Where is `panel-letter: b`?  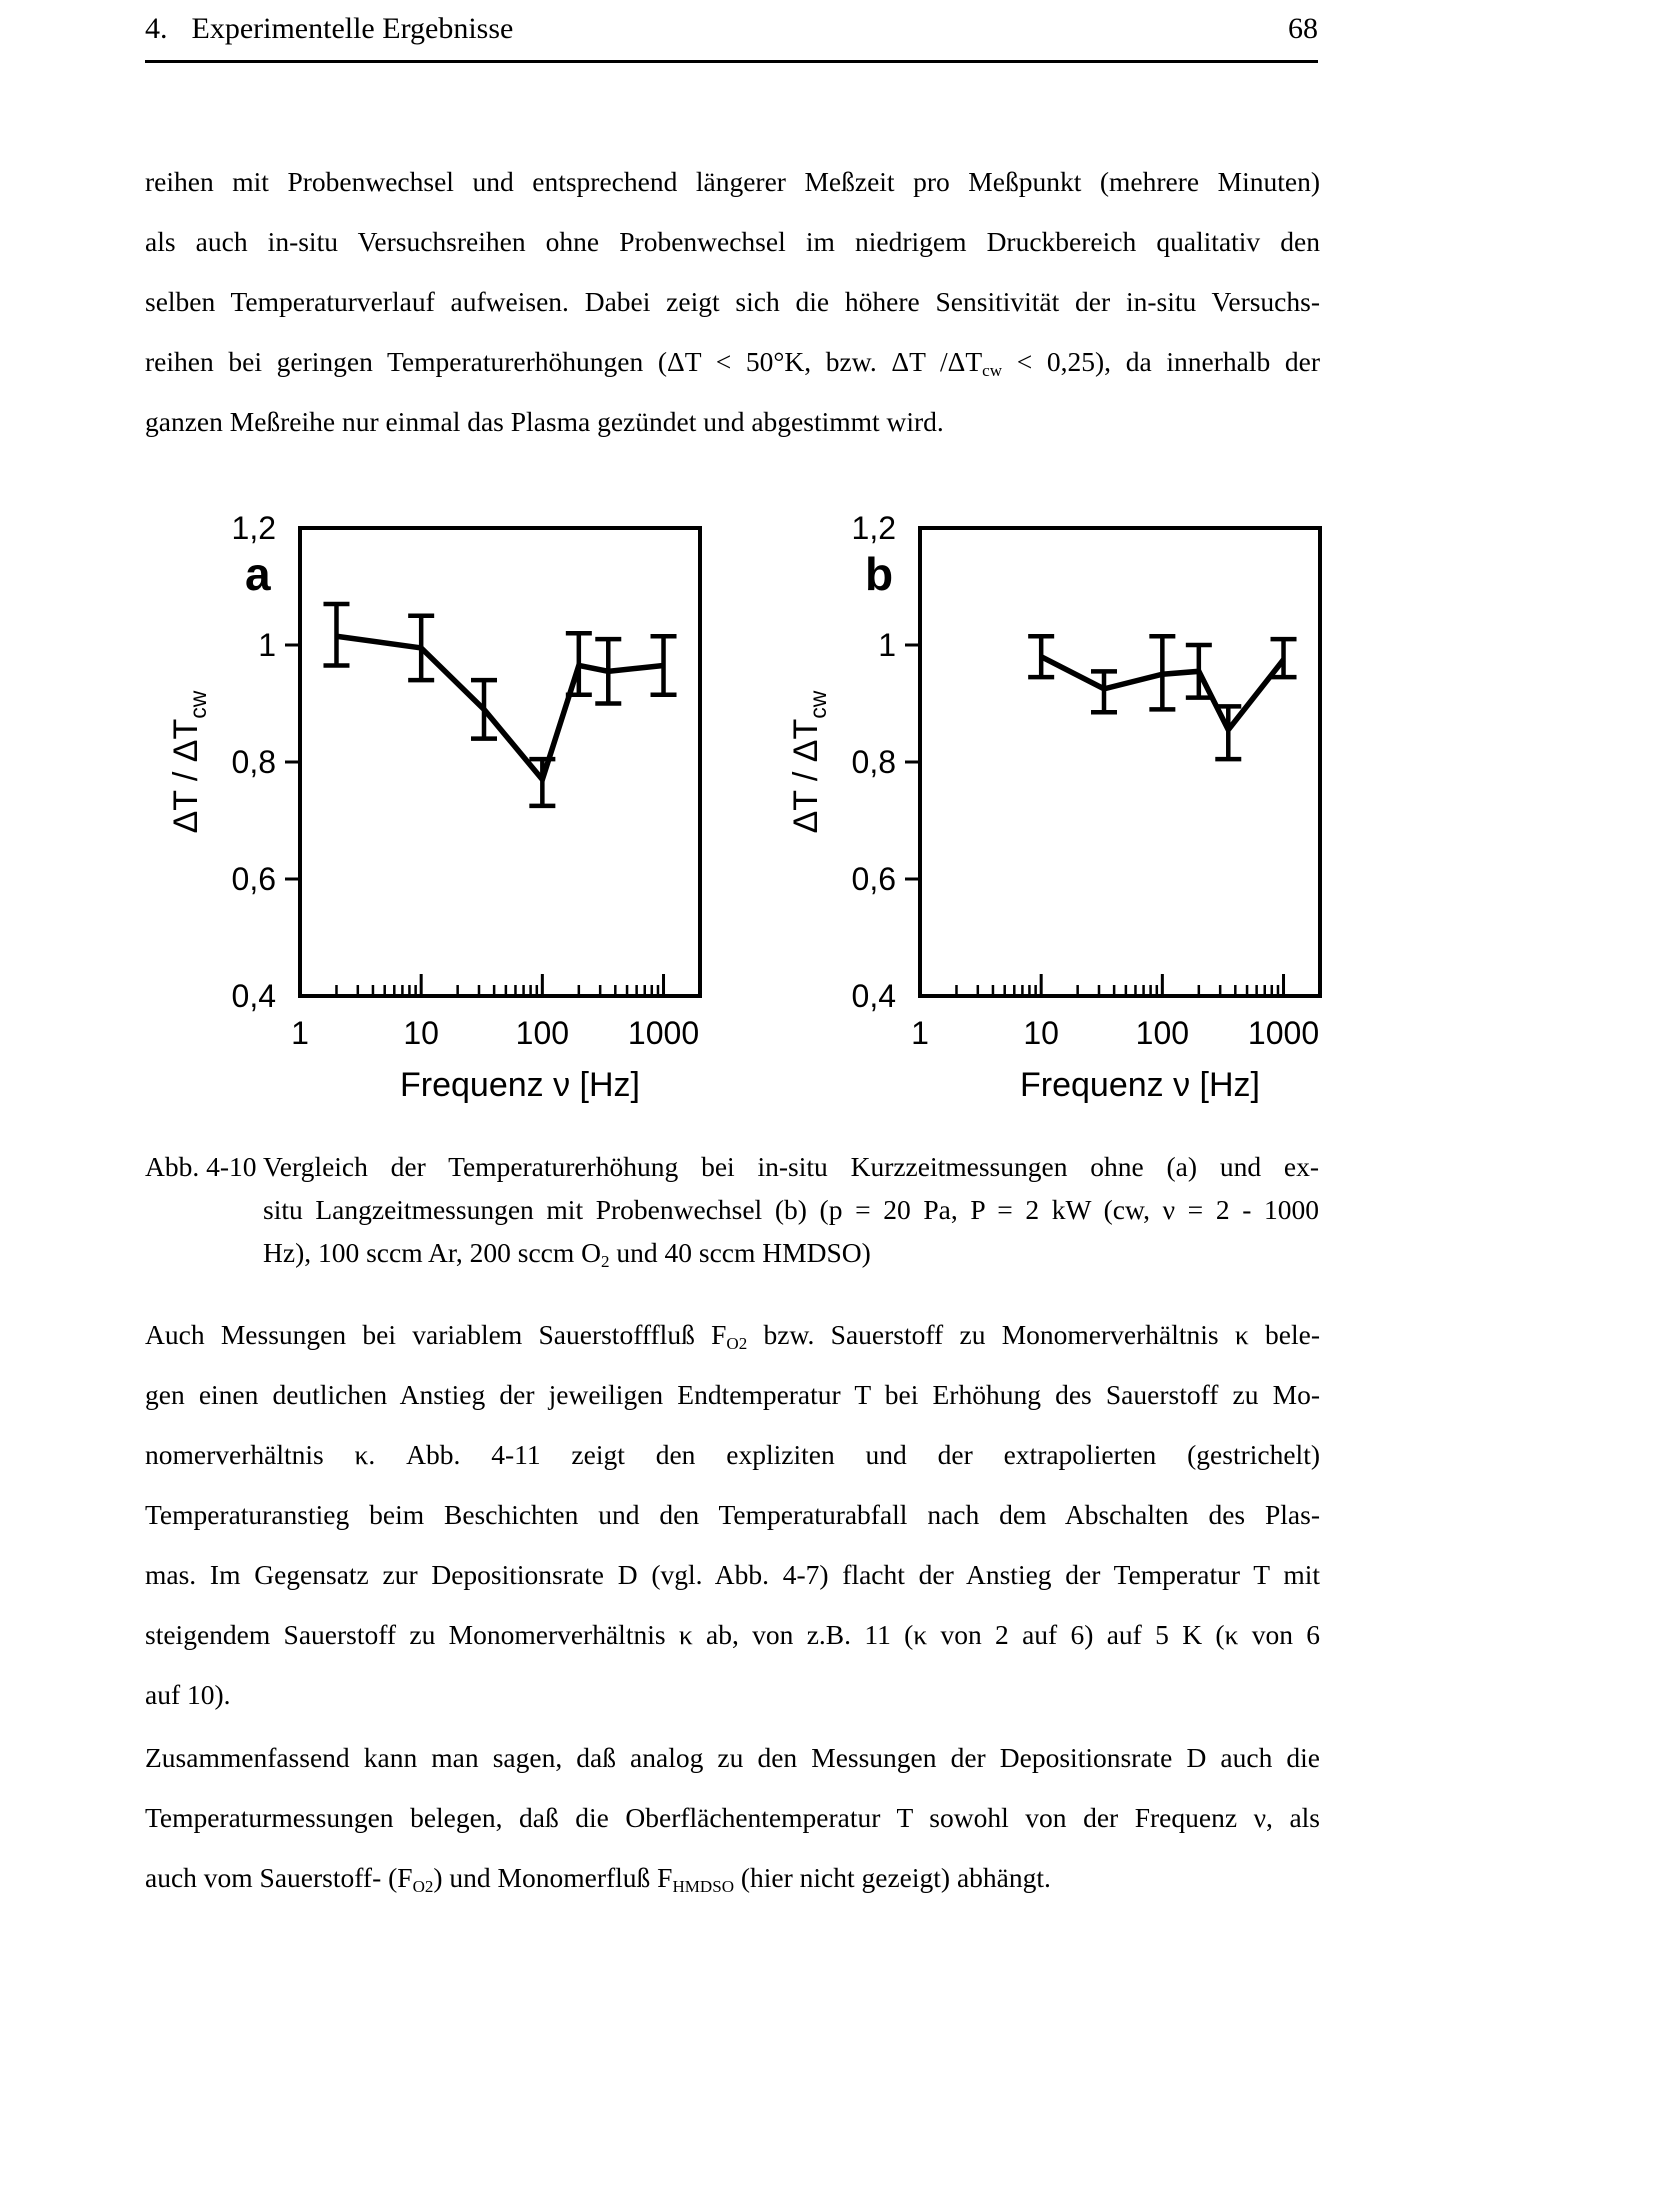
panel-letter: b is located at coordinates (879, 574).